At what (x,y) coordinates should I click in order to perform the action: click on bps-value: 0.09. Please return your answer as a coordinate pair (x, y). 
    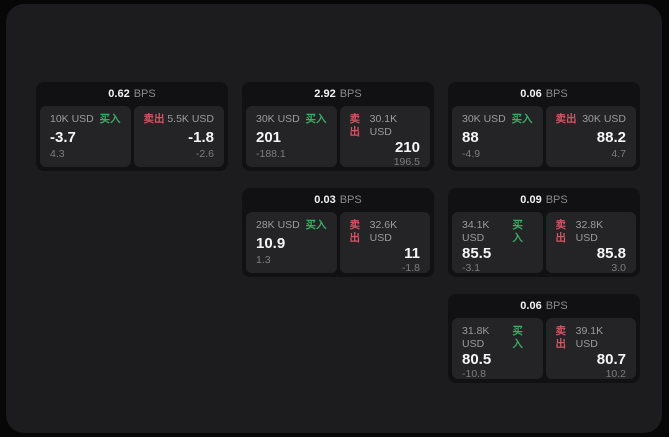
    Looking at the image, I should click on (531, 200).